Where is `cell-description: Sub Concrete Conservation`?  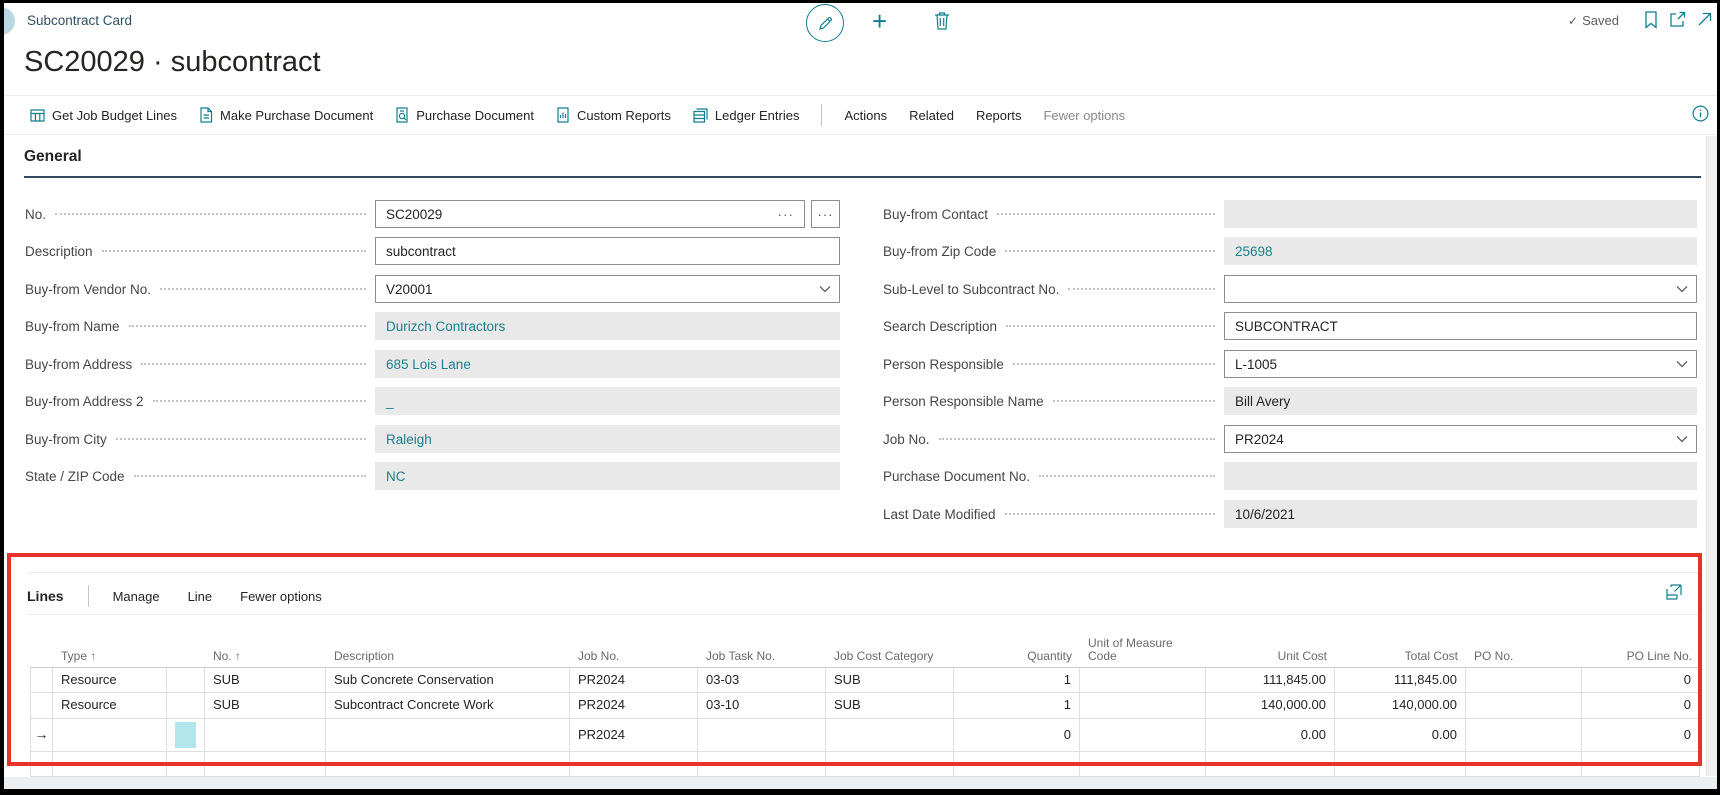 cell-description: Sub Concrete Conservation is located at coordinates (448, 680).